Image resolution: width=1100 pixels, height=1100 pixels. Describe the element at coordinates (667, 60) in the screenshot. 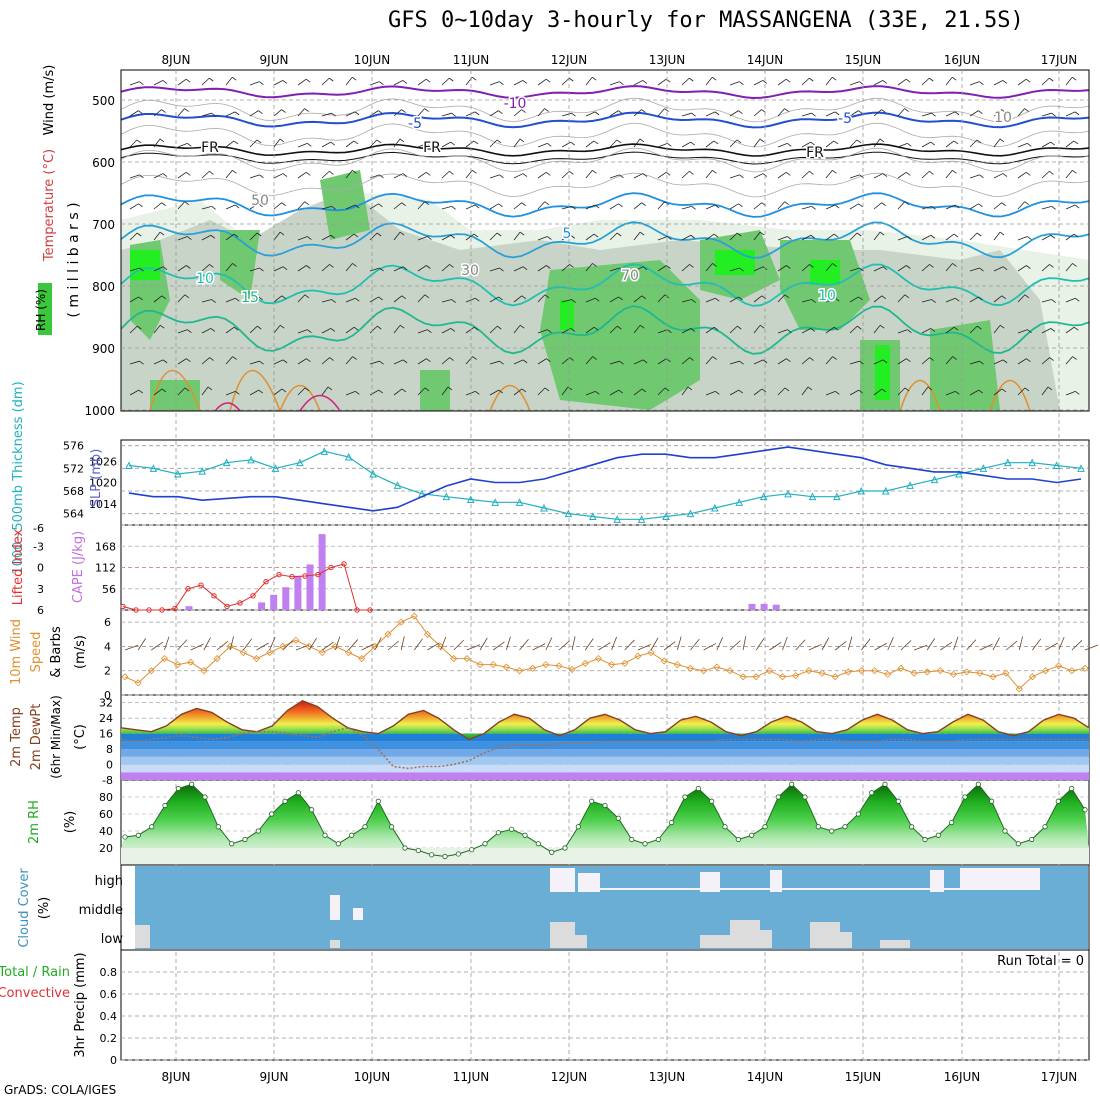

I see `date-label-top: 13JUN` at that location.